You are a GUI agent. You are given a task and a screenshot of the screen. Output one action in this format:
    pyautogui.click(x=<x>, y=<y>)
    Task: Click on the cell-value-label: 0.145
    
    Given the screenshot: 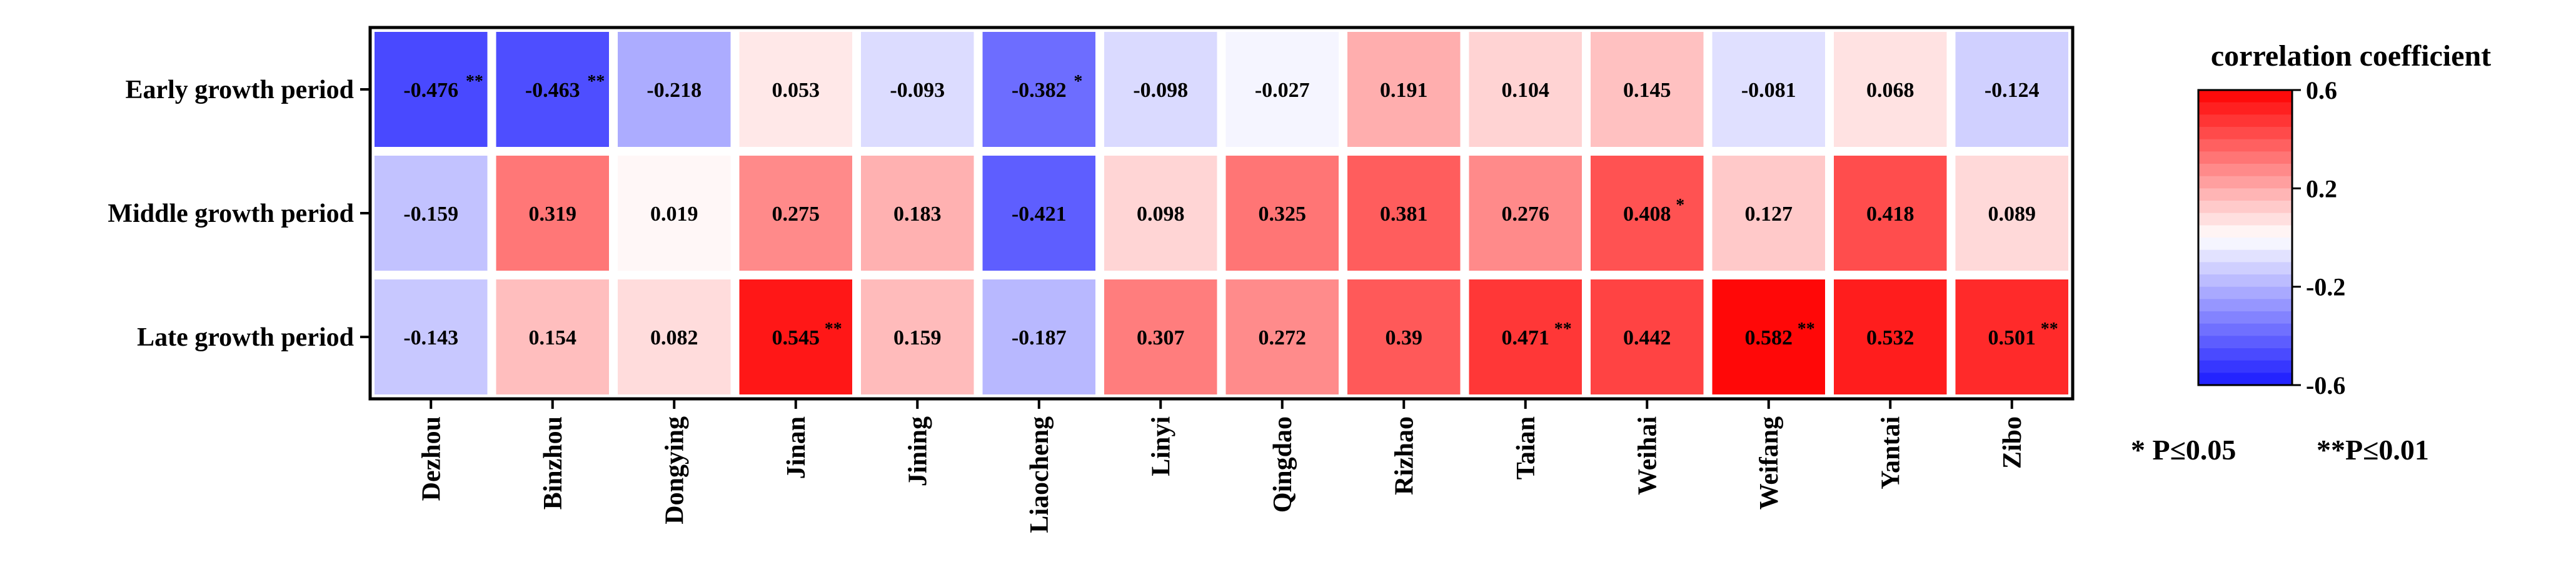 What is the action you would take?
    pyautogui.click(x=1647, y=90)
    